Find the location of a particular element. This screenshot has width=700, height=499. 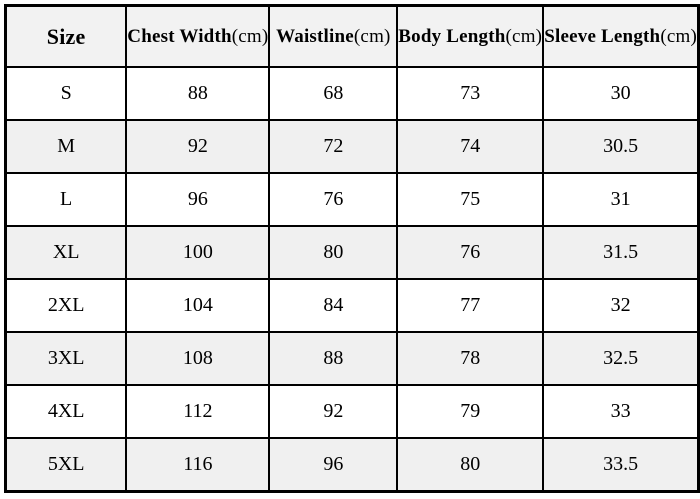

sleeve-length-cell: 30 is located at coordinates (621, 93).